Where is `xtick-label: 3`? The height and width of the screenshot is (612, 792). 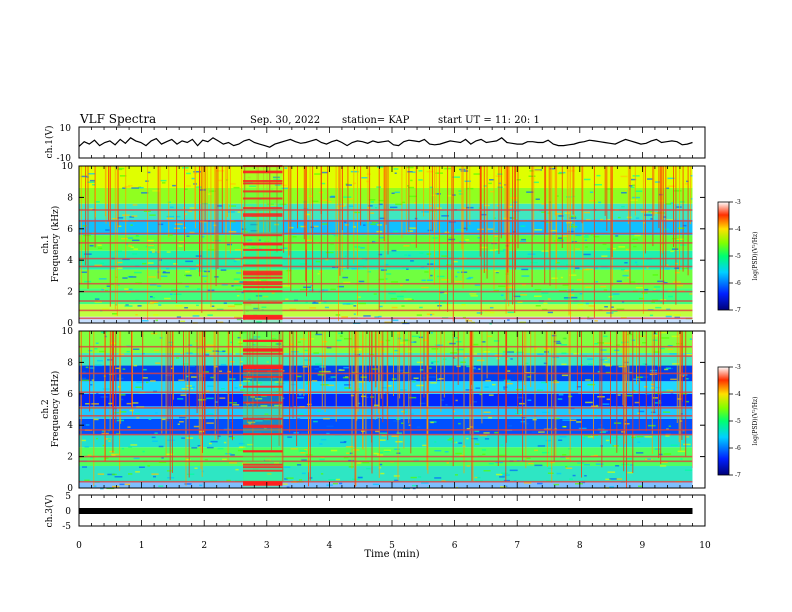
xtick-label: 3 is located at coordinates (267, 546).